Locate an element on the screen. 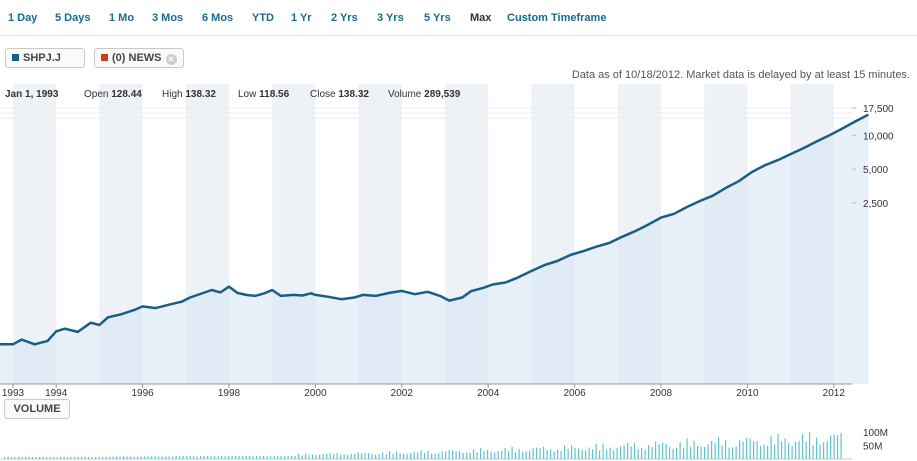 This screenshot has height=461, width=917. timeframe-1-day: 1 Day is located at coordinates (23, 18).